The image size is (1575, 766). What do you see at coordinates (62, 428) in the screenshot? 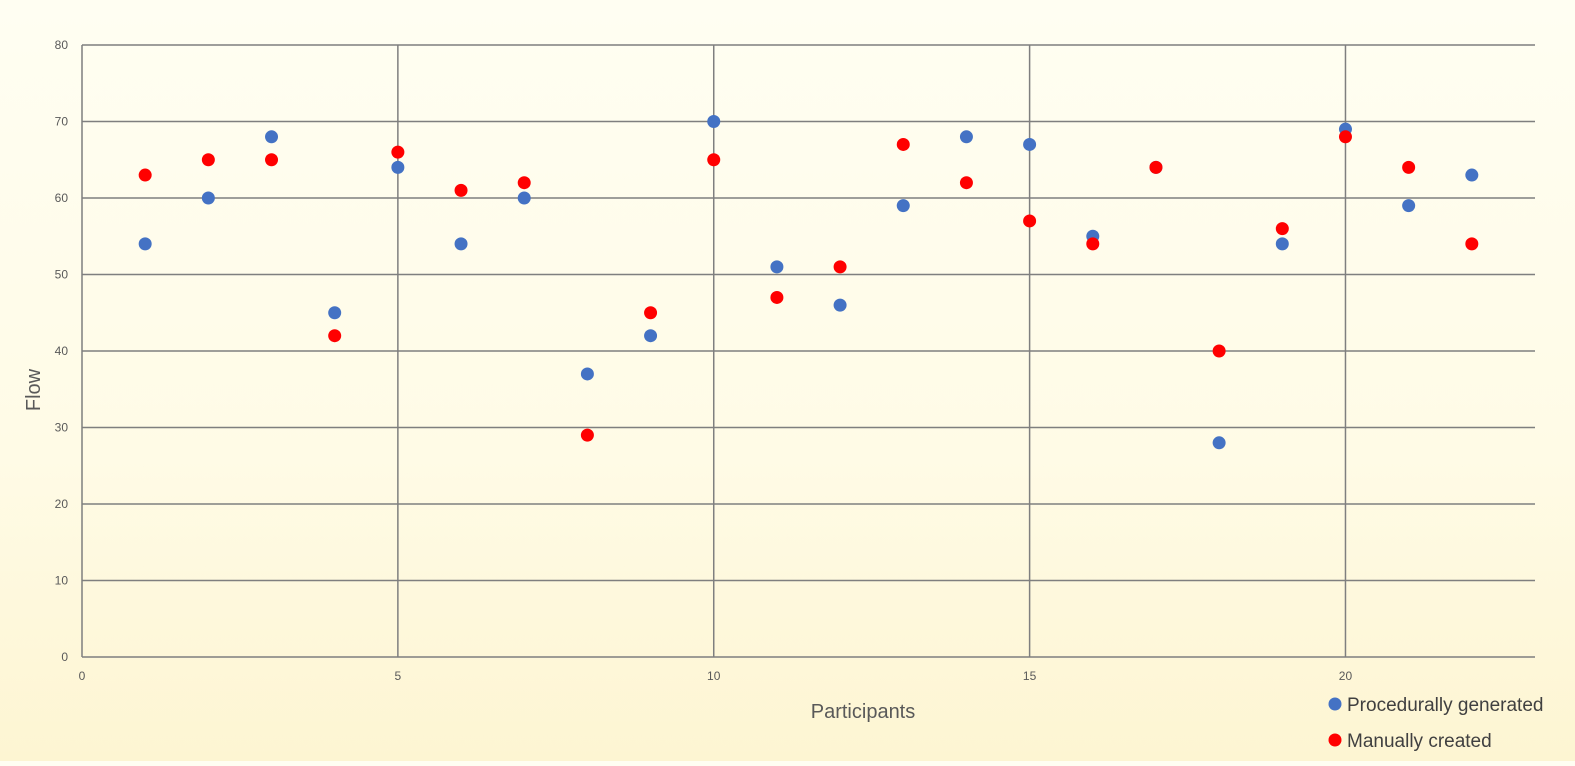
I see `y-tick-label: 30` at bounding box center [62, 428].